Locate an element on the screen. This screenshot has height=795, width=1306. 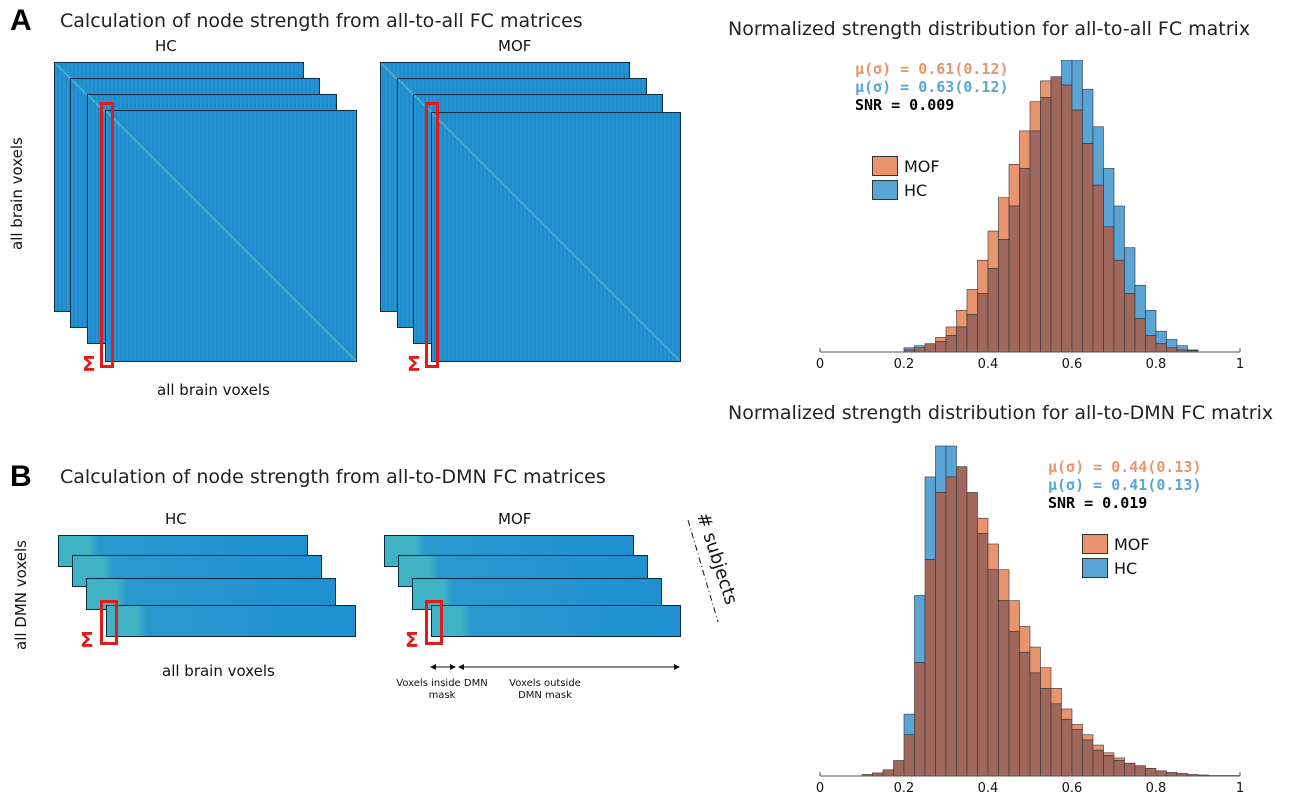
chart2-legend-hc: HC is located at coordinates (1109, 568).